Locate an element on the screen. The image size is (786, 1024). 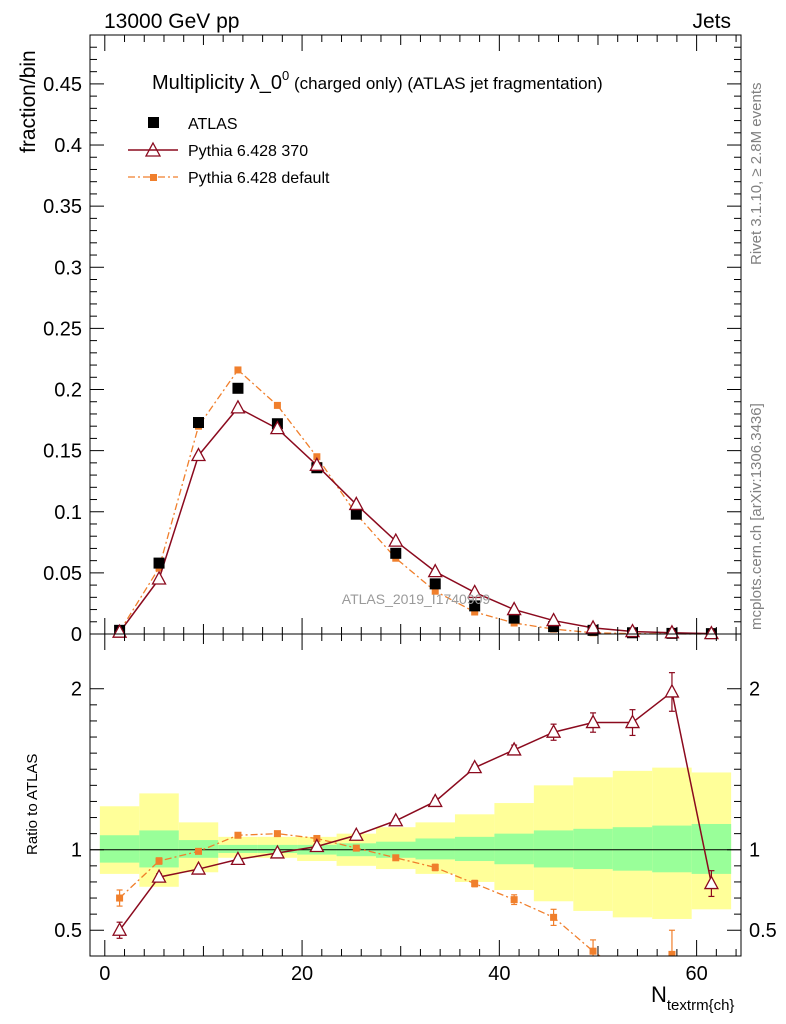
mcplots-label: mcplots.cern.ch [arXiv:1306.3436] is located at coordinates (756, 516).